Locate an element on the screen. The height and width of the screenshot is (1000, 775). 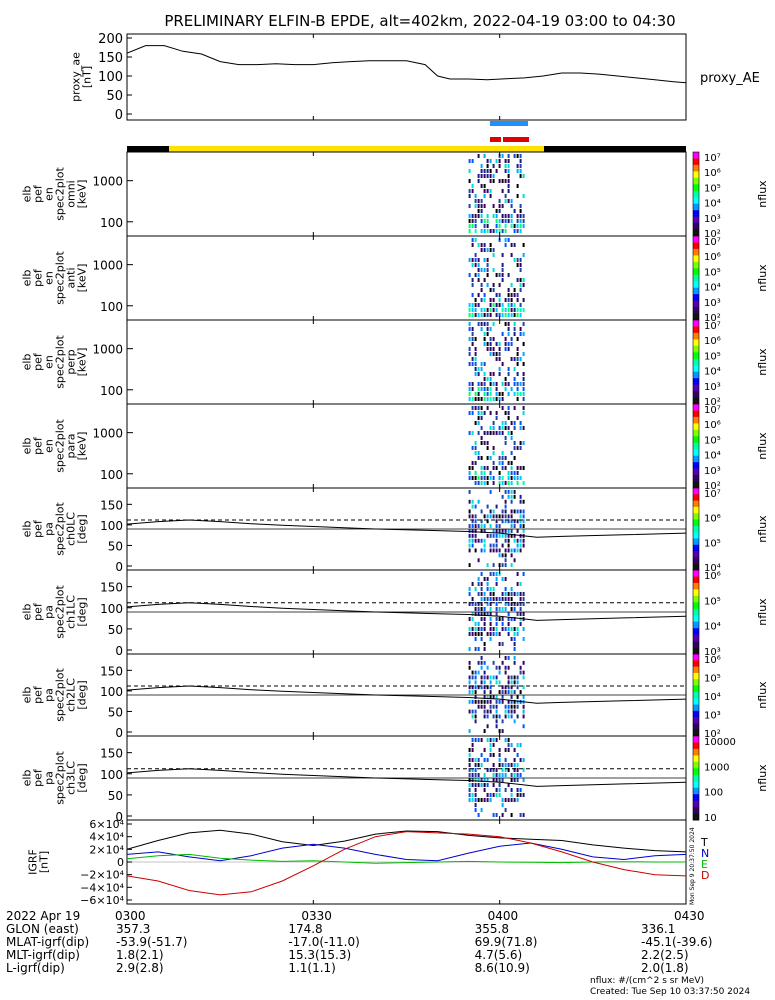
footer-tick: 0330 is located at coordinates (316, 916).